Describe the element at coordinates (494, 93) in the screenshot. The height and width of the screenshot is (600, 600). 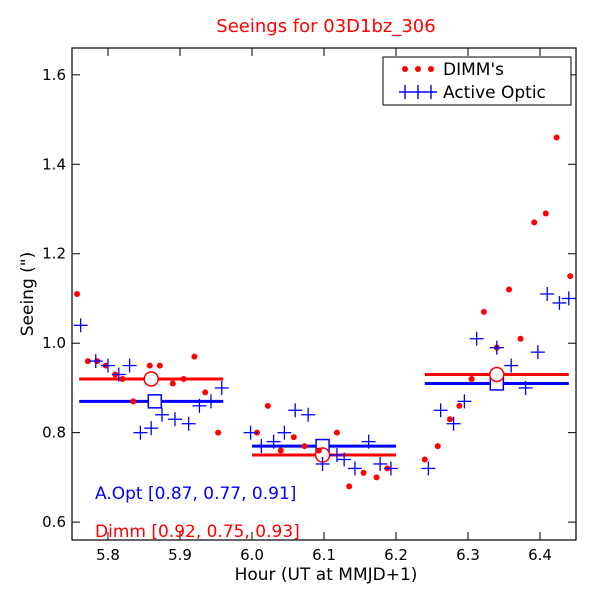
I see `legend-ao-label: Active Optic` at that location.